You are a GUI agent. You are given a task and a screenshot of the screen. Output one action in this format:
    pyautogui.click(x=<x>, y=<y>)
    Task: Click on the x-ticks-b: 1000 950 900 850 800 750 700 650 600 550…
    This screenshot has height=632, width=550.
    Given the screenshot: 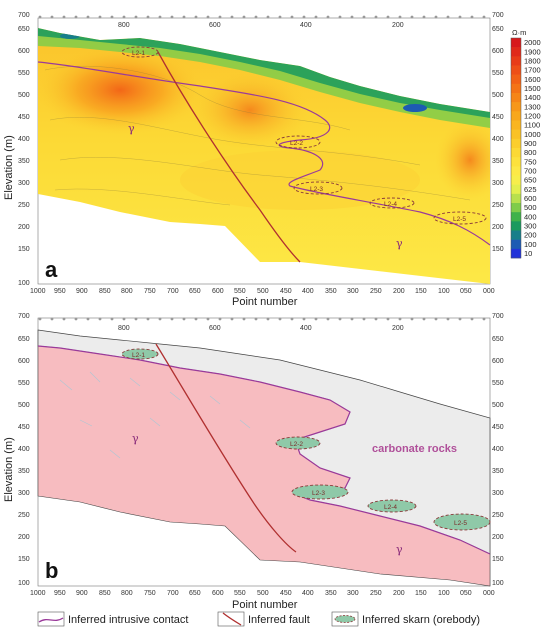 What is the action you would take?
    pyautogui.click(x=262, y=593)
    